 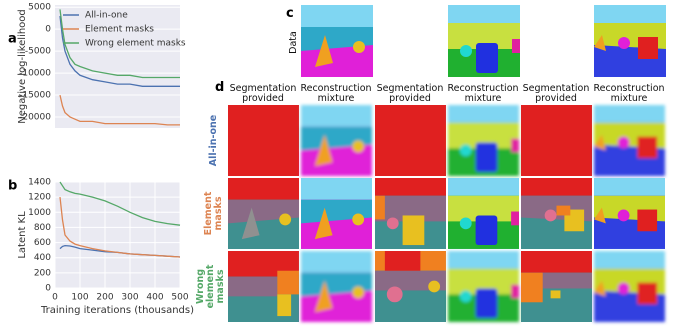 What do you see at coordinates (22, 235) in the screenshot?
I see `y-axis-label: Latent KL` at bounding box center [22, 235].